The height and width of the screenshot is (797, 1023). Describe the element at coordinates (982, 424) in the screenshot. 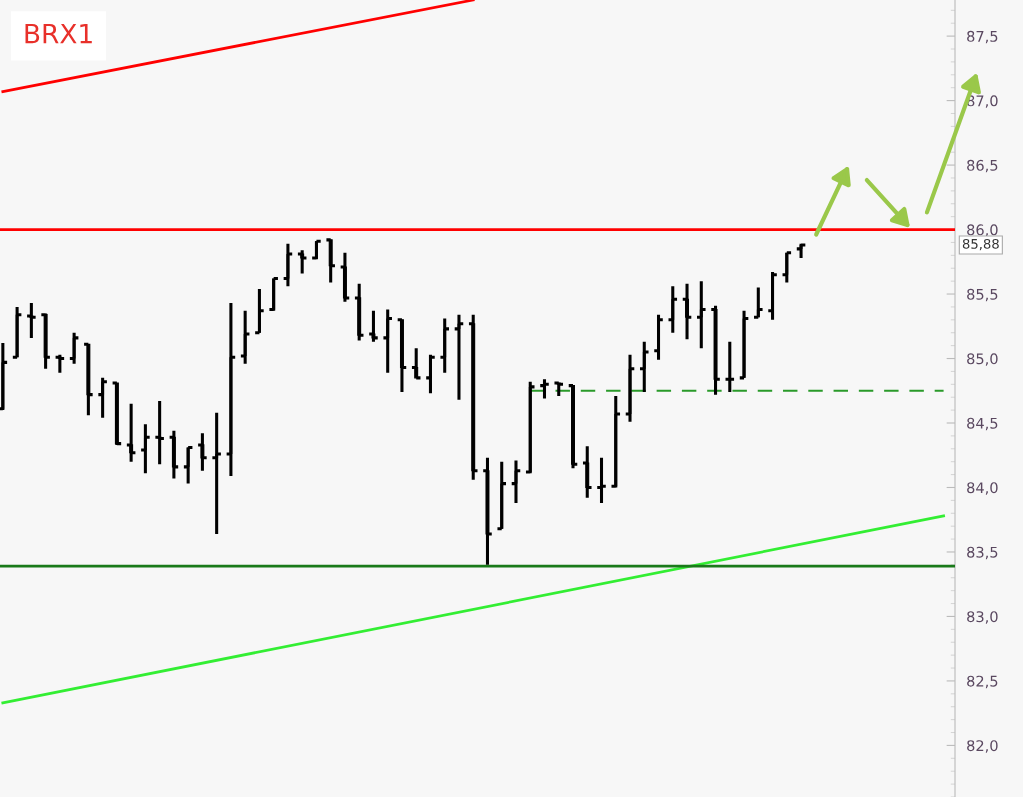

I see `y-tick-label: 84,5` at that location.